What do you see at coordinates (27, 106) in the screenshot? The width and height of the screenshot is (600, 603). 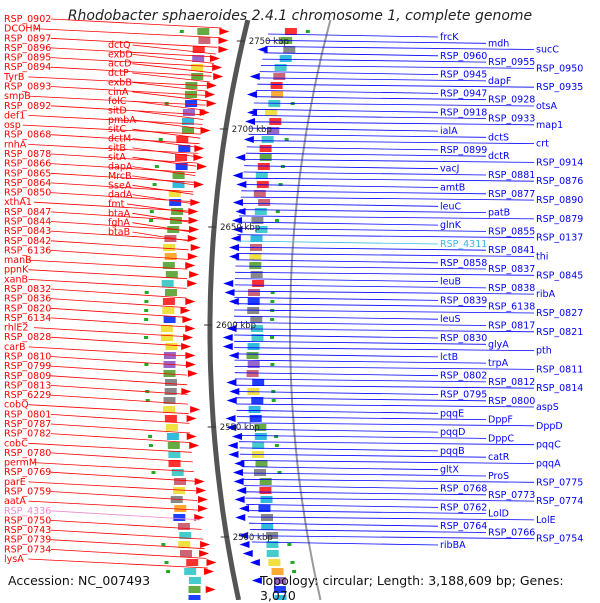 I see `gene-label-left: RSP_0892` at bounding box center [27, 106].